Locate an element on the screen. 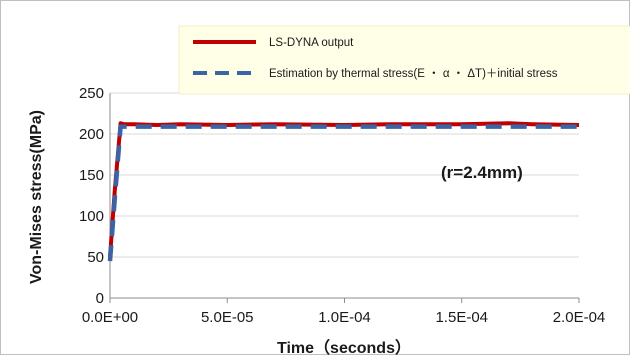 This screenshot has height=356, width=630. y-tick-label: 0 is located at coordinates (100, 298).